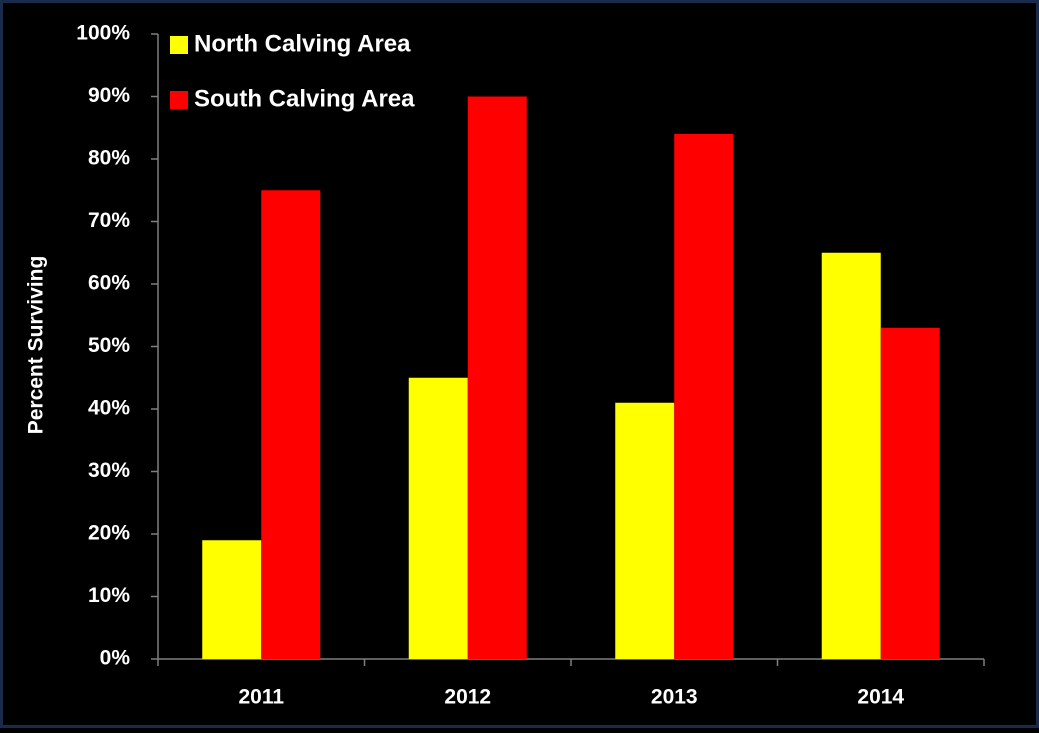 This screenshot has height=733, width=1039. I want to click on bar-north-calving-area-2013, so click(645, 530).